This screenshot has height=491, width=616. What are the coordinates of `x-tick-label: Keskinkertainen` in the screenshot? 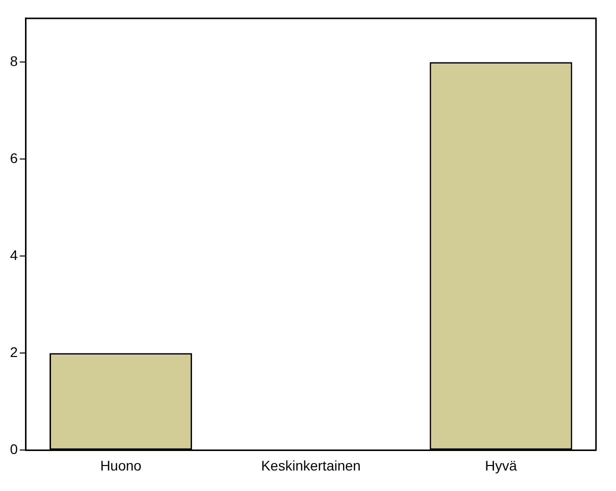 It's located at (311, 465).